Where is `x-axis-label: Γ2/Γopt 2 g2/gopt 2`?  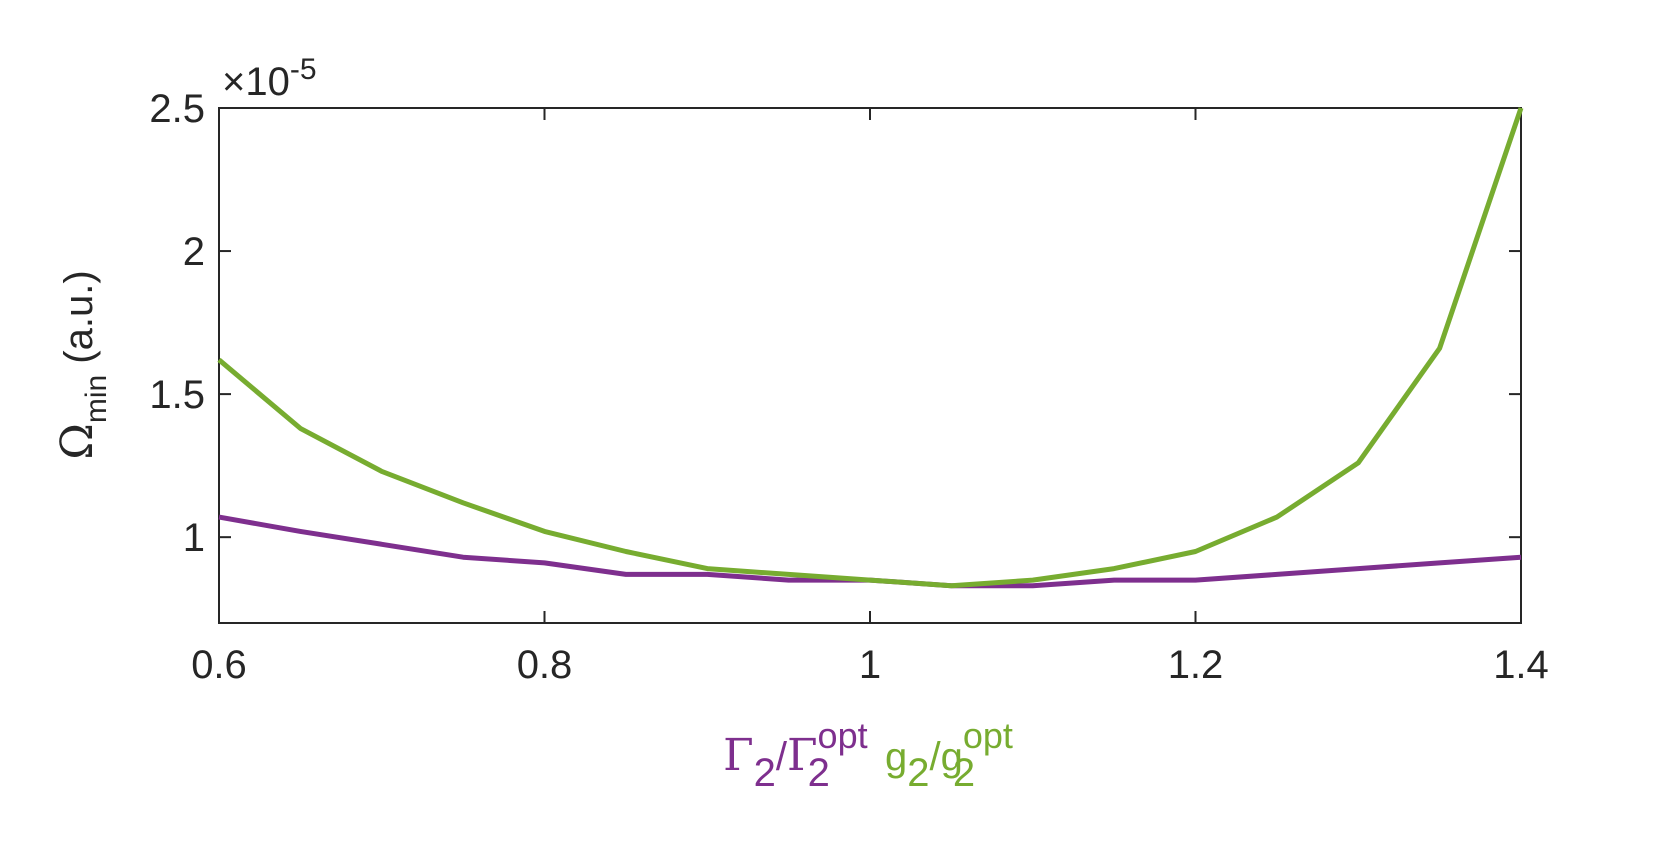 x-axis-label: Γ2/Γopt 2 g2/gopt 2 is located at coordinates (868, 755).